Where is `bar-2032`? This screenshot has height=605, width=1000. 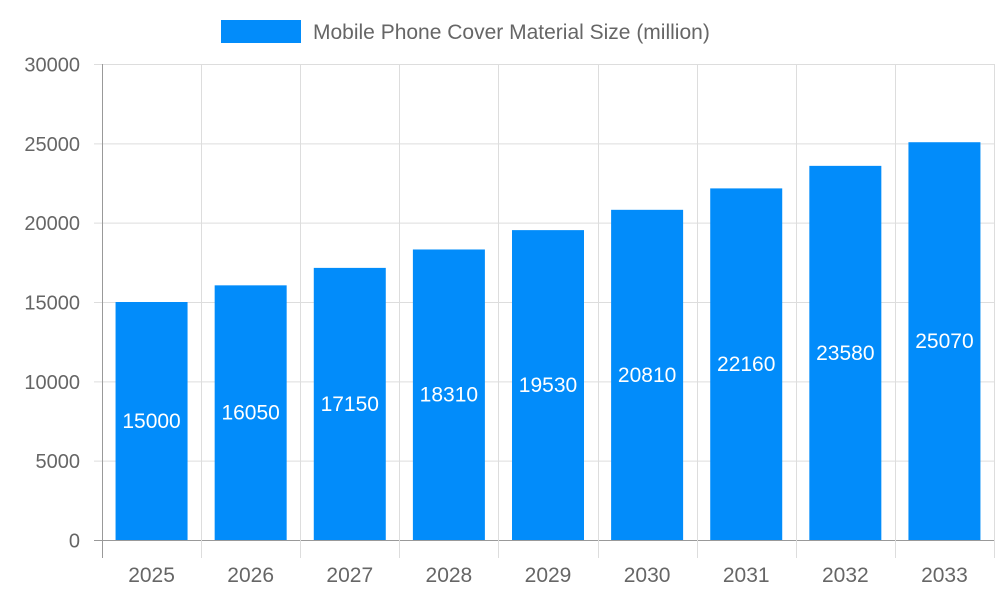 bar-2032 is located at coordinates (845, 352).